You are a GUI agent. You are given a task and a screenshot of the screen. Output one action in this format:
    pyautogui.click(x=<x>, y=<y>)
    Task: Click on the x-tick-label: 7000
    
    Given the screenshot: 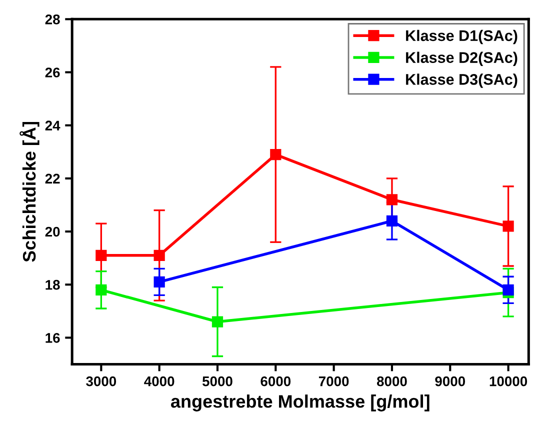 What is the action you would take?
    pyautogui.click(x=333, y=381)
    